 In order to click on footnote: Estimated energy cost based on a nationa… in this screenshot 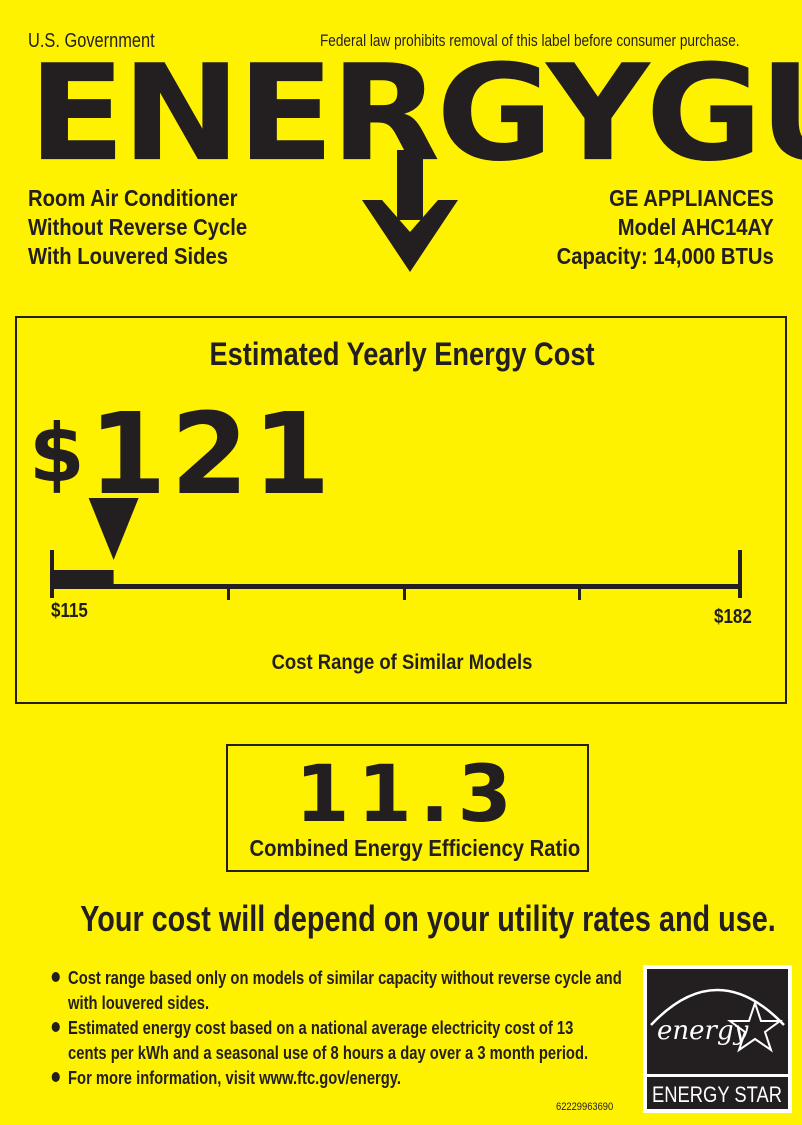, I will do `click(321, 1041)`.